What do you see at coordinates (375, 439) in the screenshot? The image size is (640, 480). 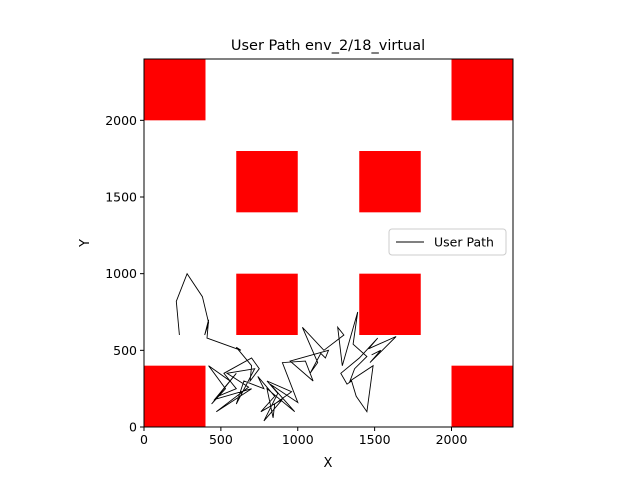 I see `x-tick-label: 1500` at bounding box center [375, 439].